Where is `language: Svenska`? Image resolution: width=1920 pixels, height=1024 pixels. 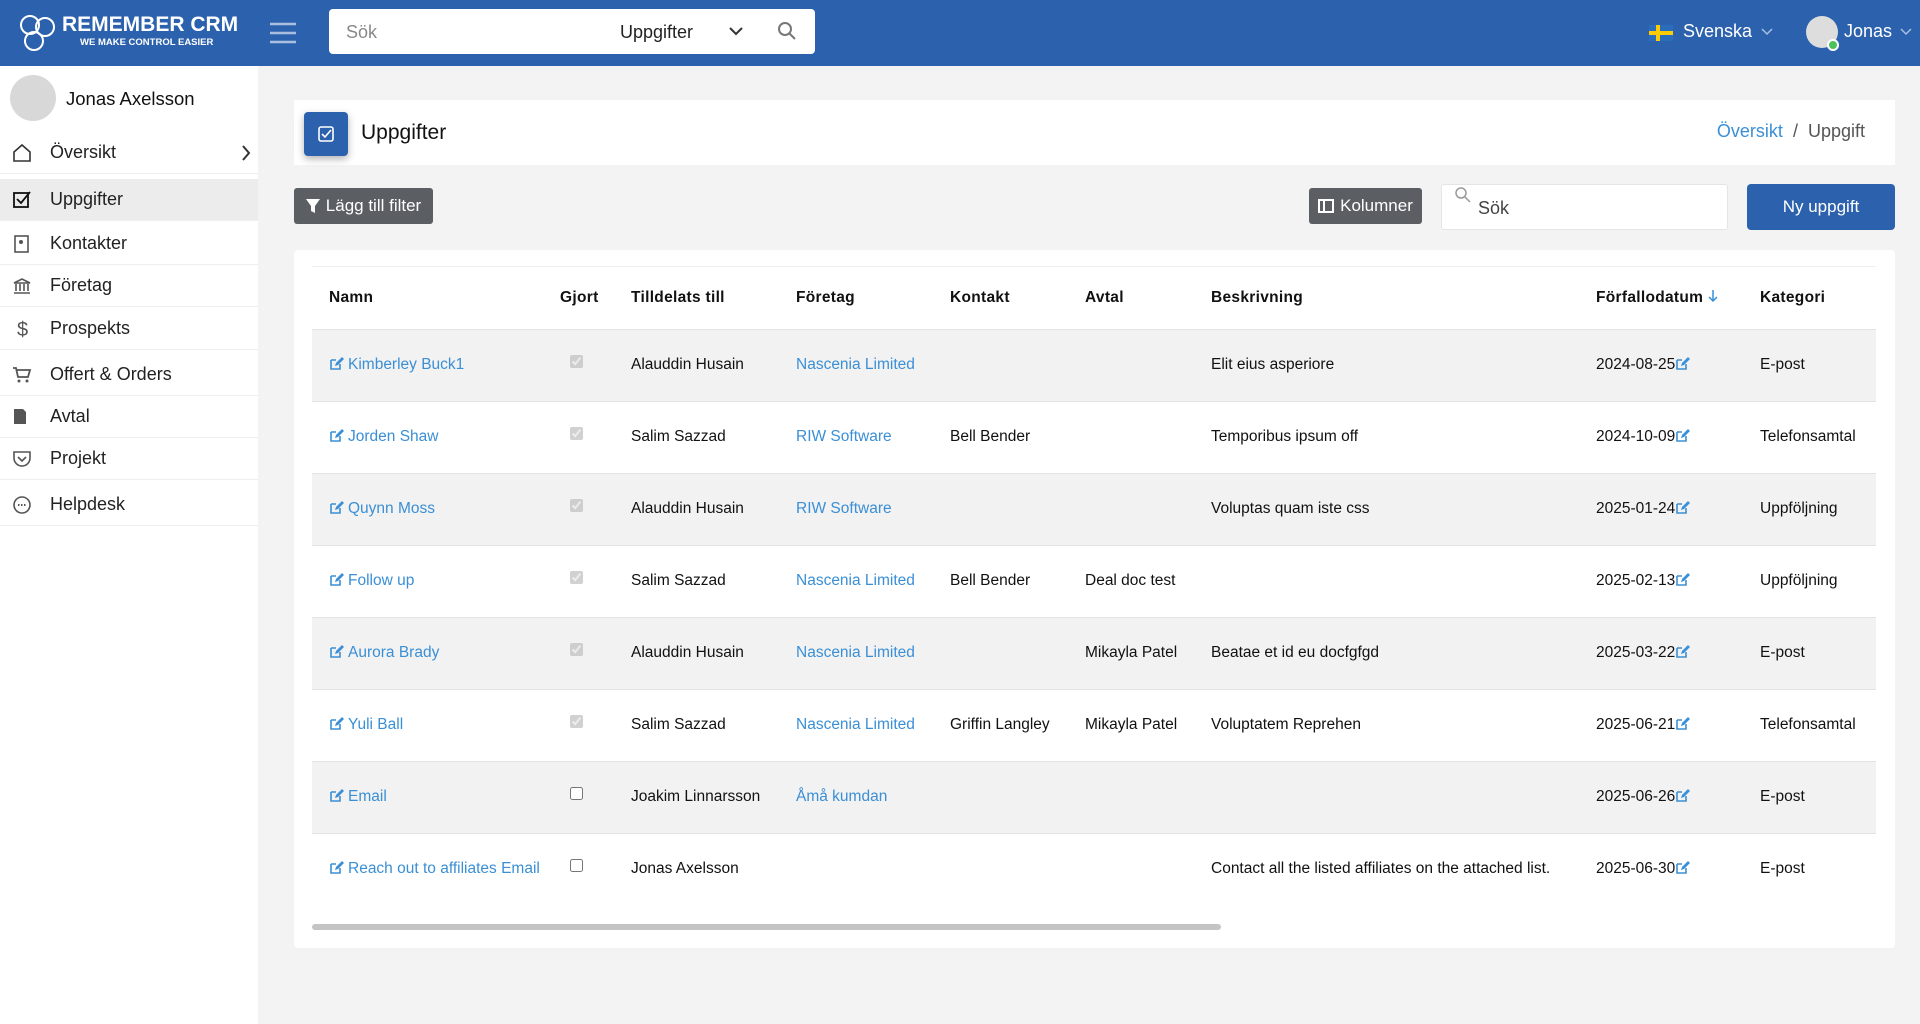
language: Svenska is located at coordinates (1718, 31).